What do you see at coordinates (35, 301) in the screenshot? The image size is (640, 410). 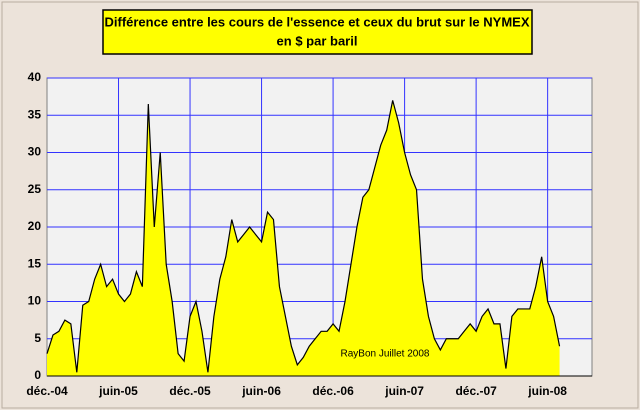 I see `y-tick-label: 10` at bounding box center [35, 301].